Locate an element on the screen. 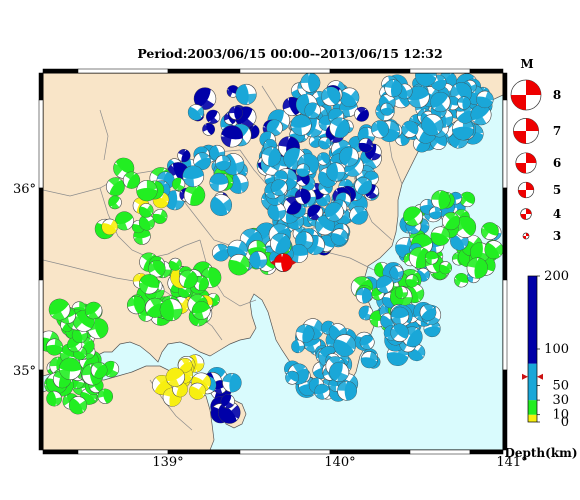 This screenshot has width=580, height=500. magnitude-legend-label: 7 is located at coordinates (557, 131).